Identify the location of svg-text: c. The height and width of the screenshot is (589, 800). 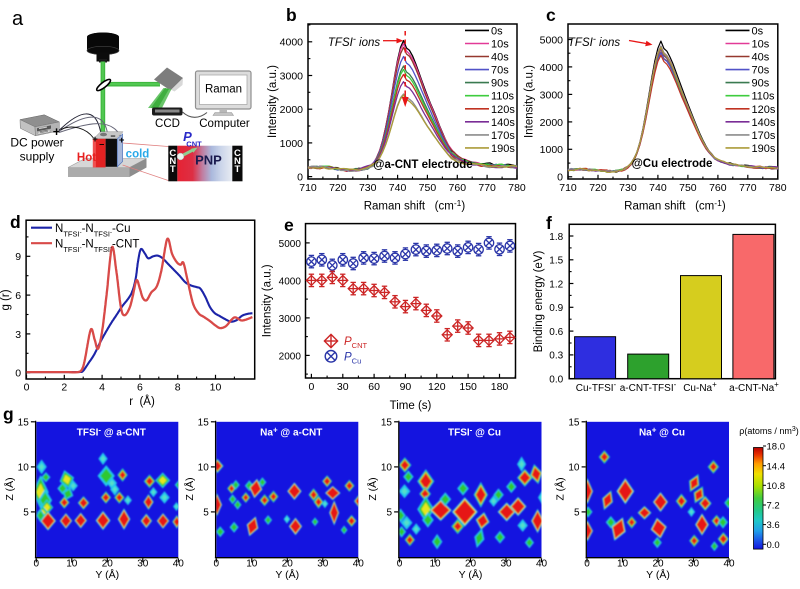
(551, 15).